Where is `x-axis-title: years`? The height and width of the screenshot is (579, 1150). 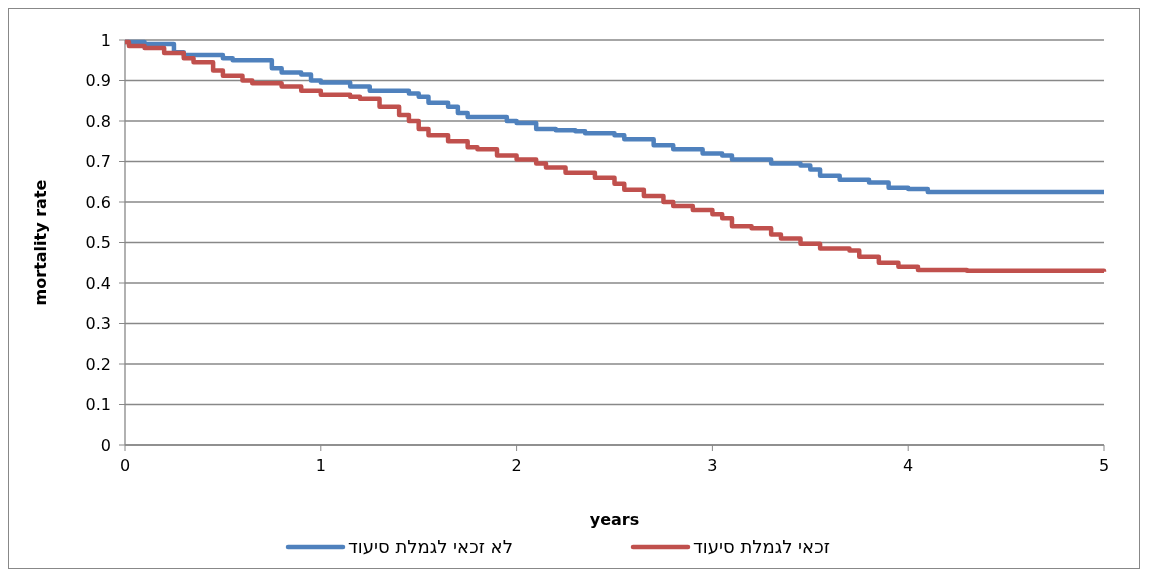 x-axis-title: years is located at coordinates (614, 519).